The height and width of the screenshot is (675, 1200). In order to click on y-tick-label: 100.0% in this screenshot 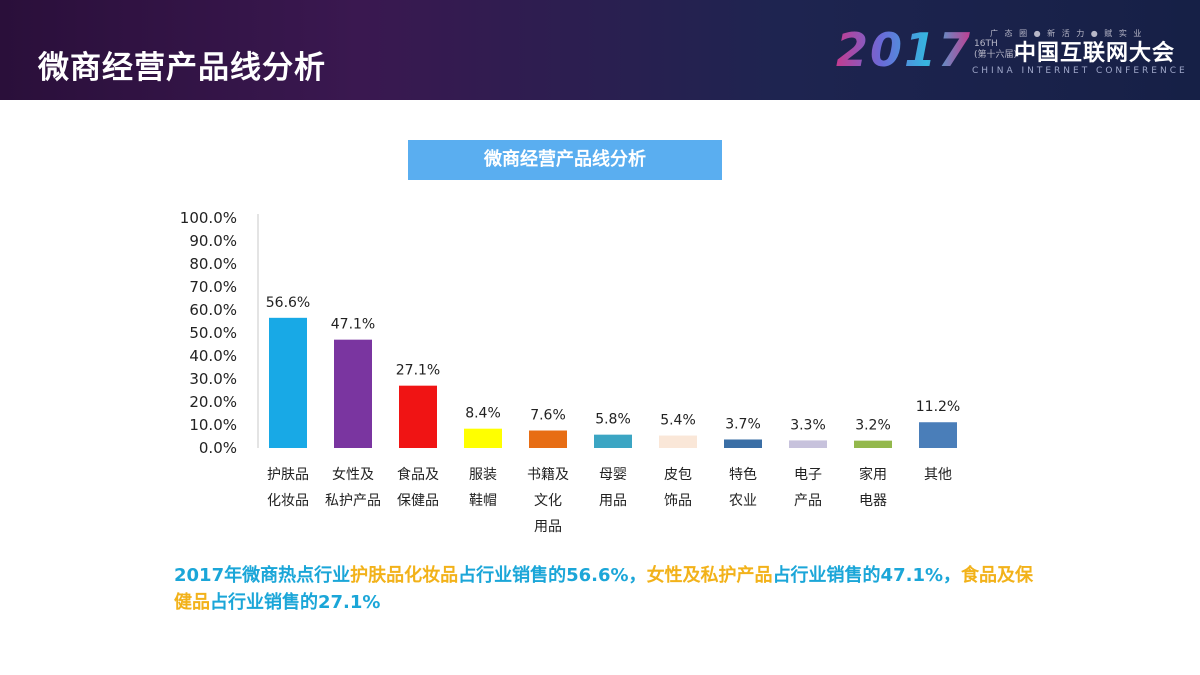, I will do `click(208, 218)`.